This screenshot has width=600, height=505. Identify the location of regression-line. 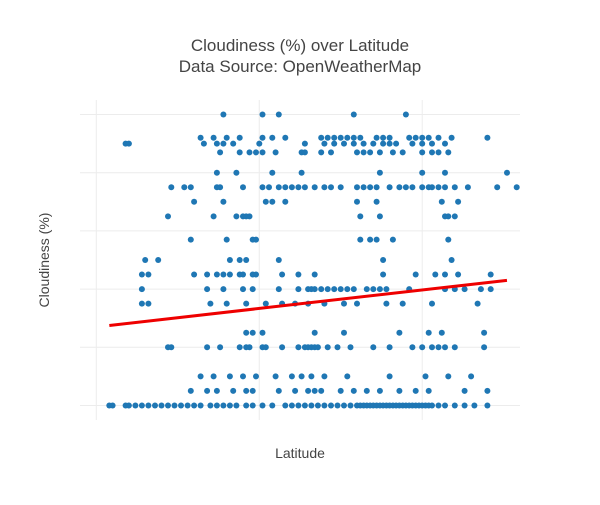
(308, 302).